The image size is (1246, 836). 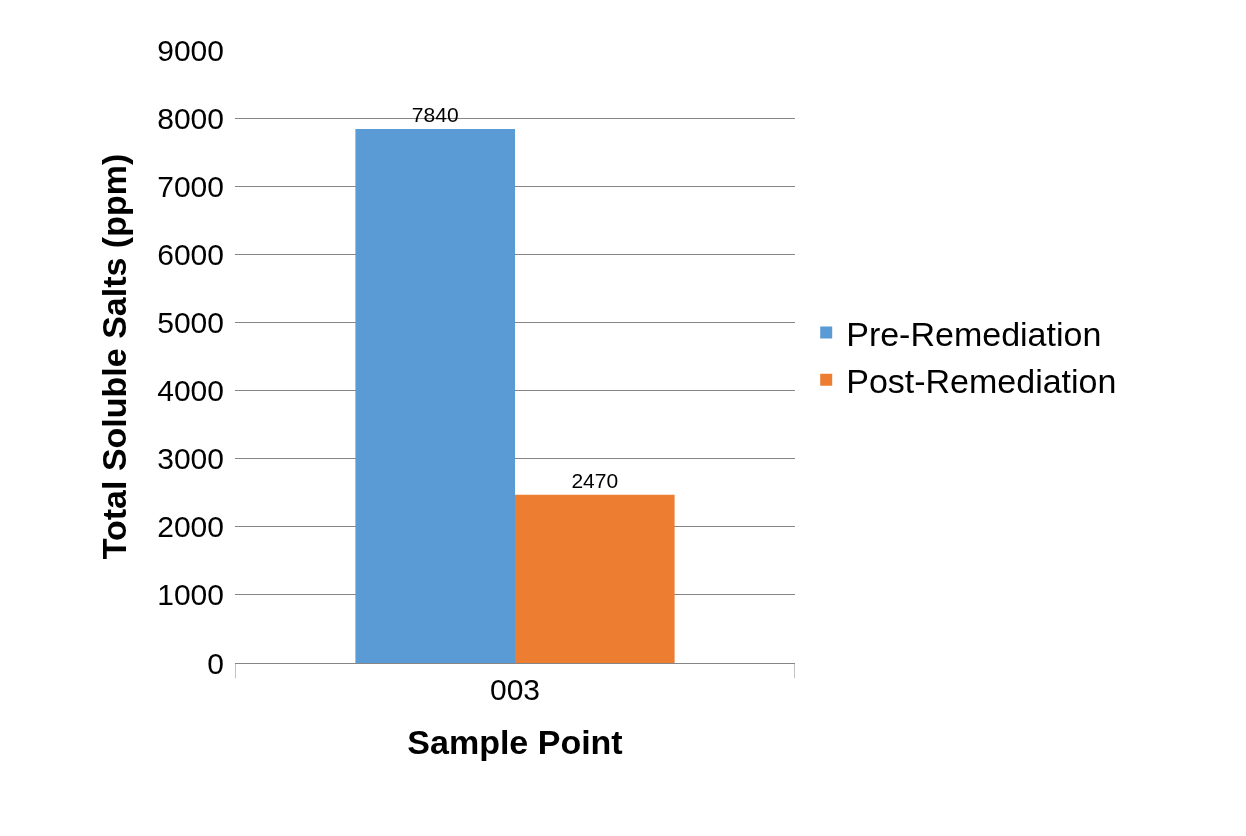 I want to click on x-tick-label: 003, so click(x=515, y=689).